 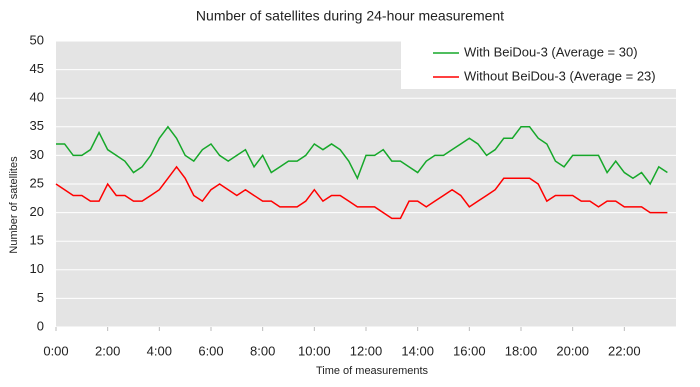 What do you see at coordinates (366, 350) in the screenshot?
I see `x-tick-label: 12:00` at bounding box center [366, 350].